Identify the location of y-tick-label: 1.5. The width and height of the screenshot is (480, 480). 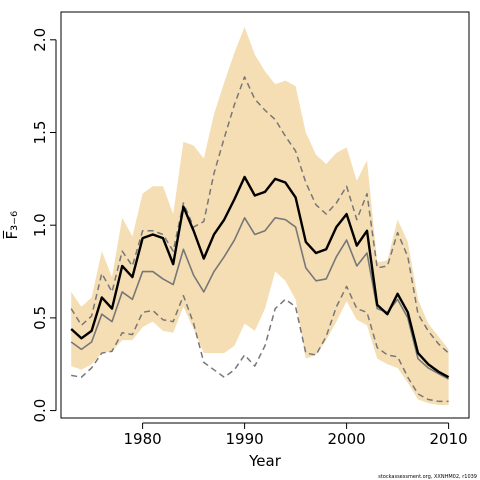
(40, 133).